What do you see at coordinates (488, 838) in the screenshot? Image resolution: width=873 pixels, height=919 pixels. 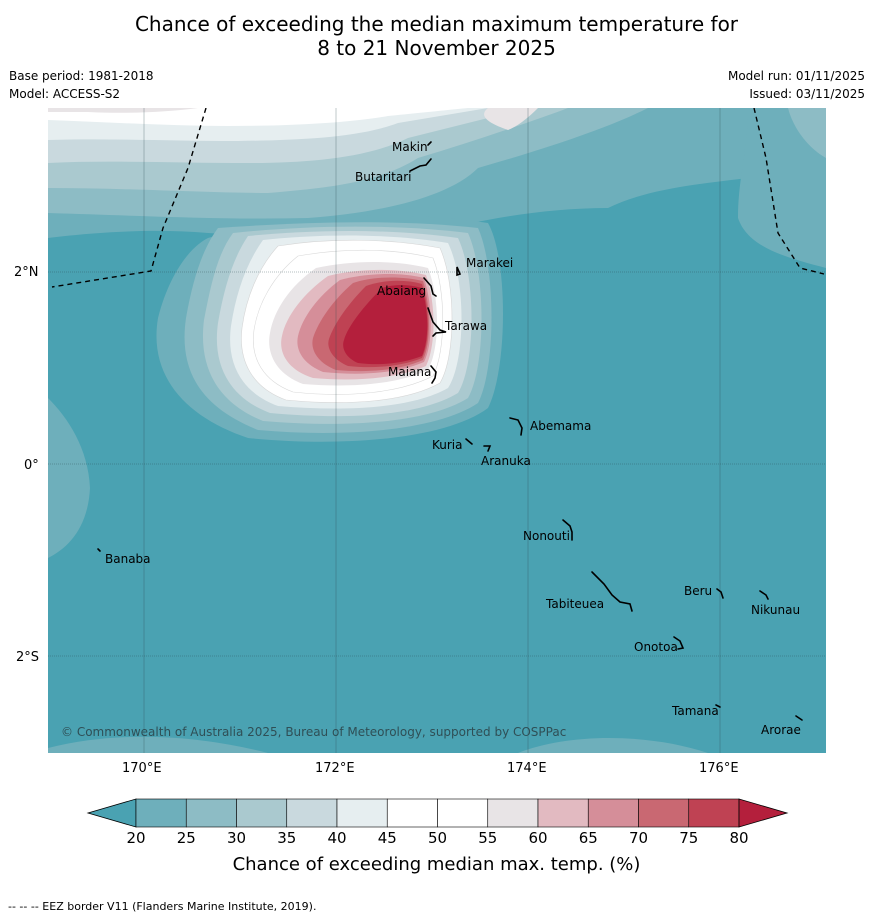 I see `colorbar-tick-label: 55` at bounding box center [488, 838].